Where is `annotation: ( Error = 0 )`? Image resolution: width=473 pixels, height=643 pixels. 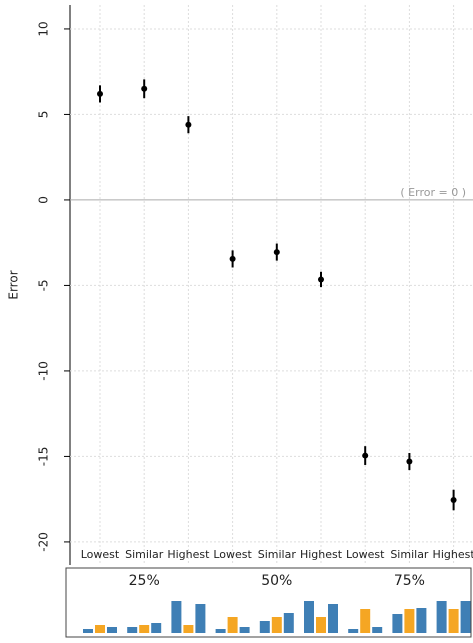
annotation: ( Error = 0 ) is located at coordinates (433, 192).